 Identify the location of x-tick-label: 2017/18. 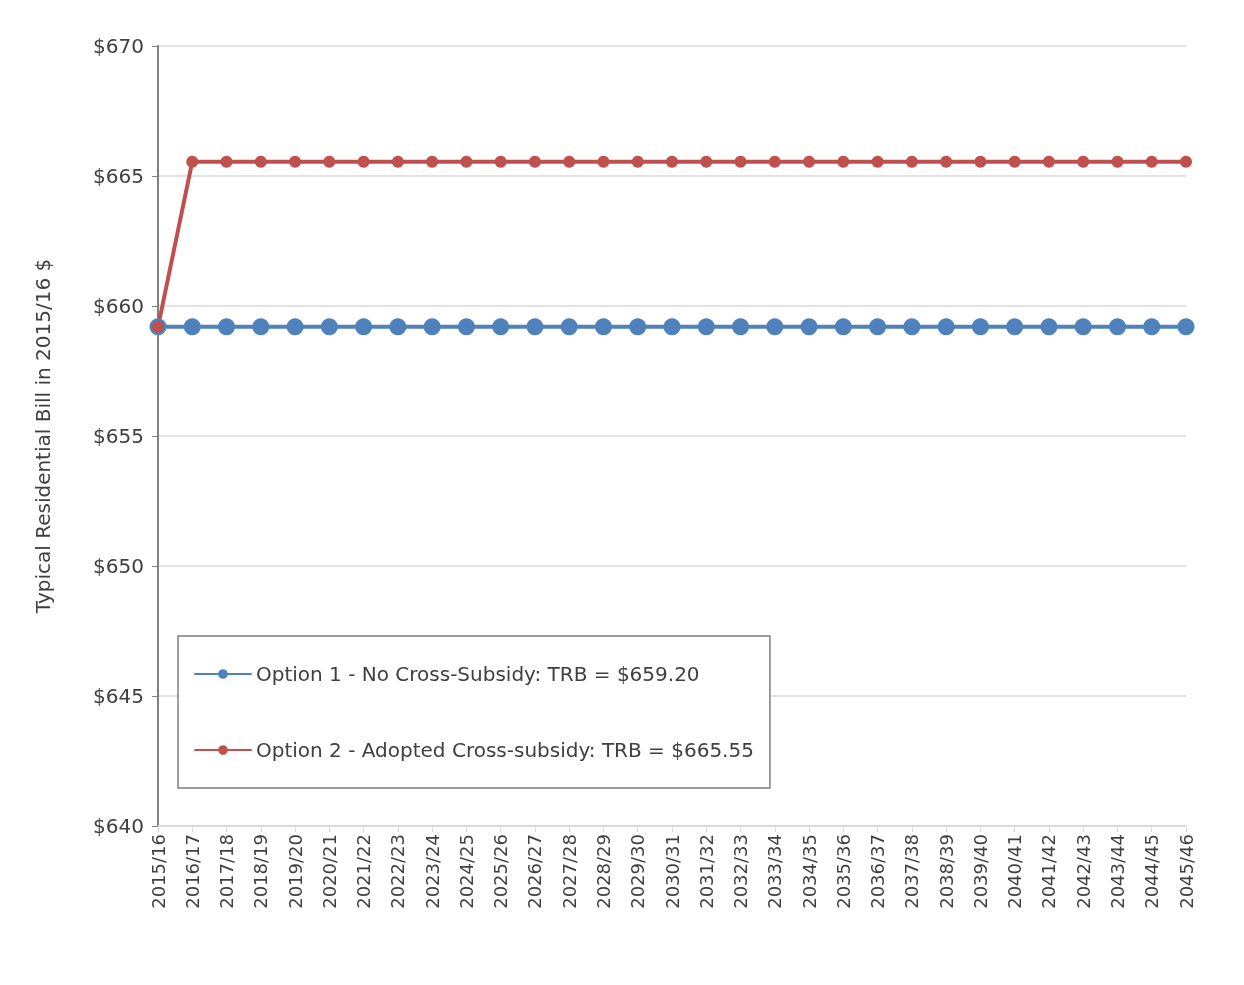
(227, 871).